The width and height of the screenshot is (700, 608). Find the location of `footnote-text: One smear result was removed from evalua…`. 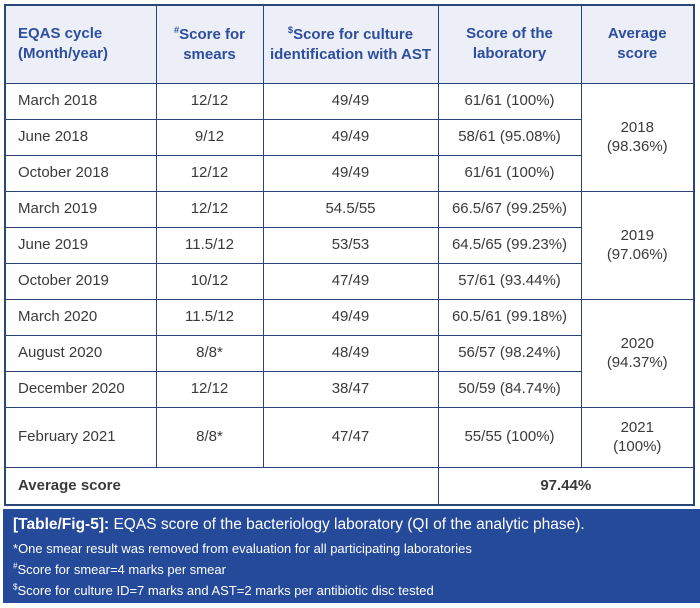

footnote-text: One smear result was removed from evalua… is located at coordinates (245, 548).